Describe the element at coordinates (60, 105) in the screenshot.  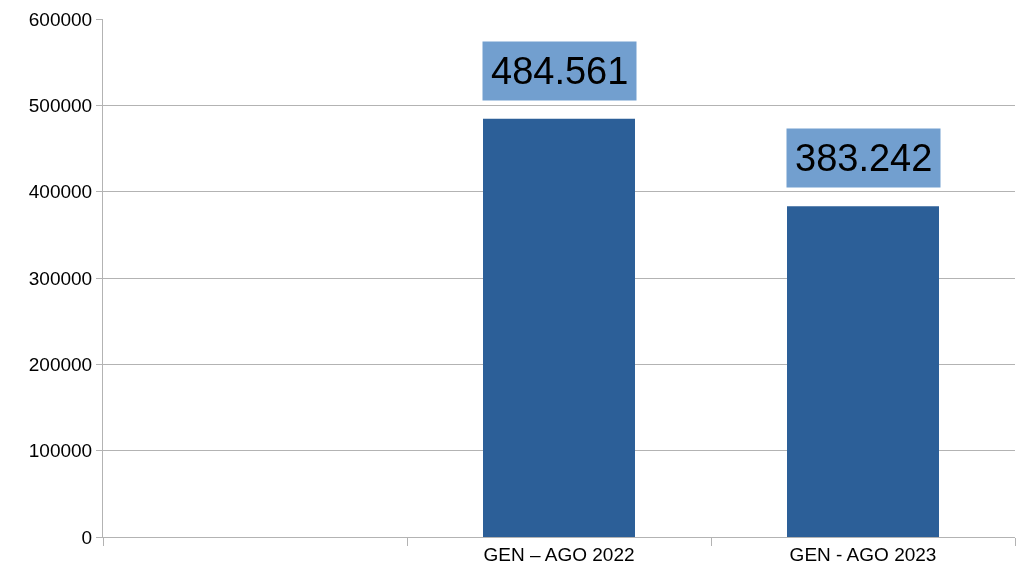
I see `y-tick-label: 500000` at that location.